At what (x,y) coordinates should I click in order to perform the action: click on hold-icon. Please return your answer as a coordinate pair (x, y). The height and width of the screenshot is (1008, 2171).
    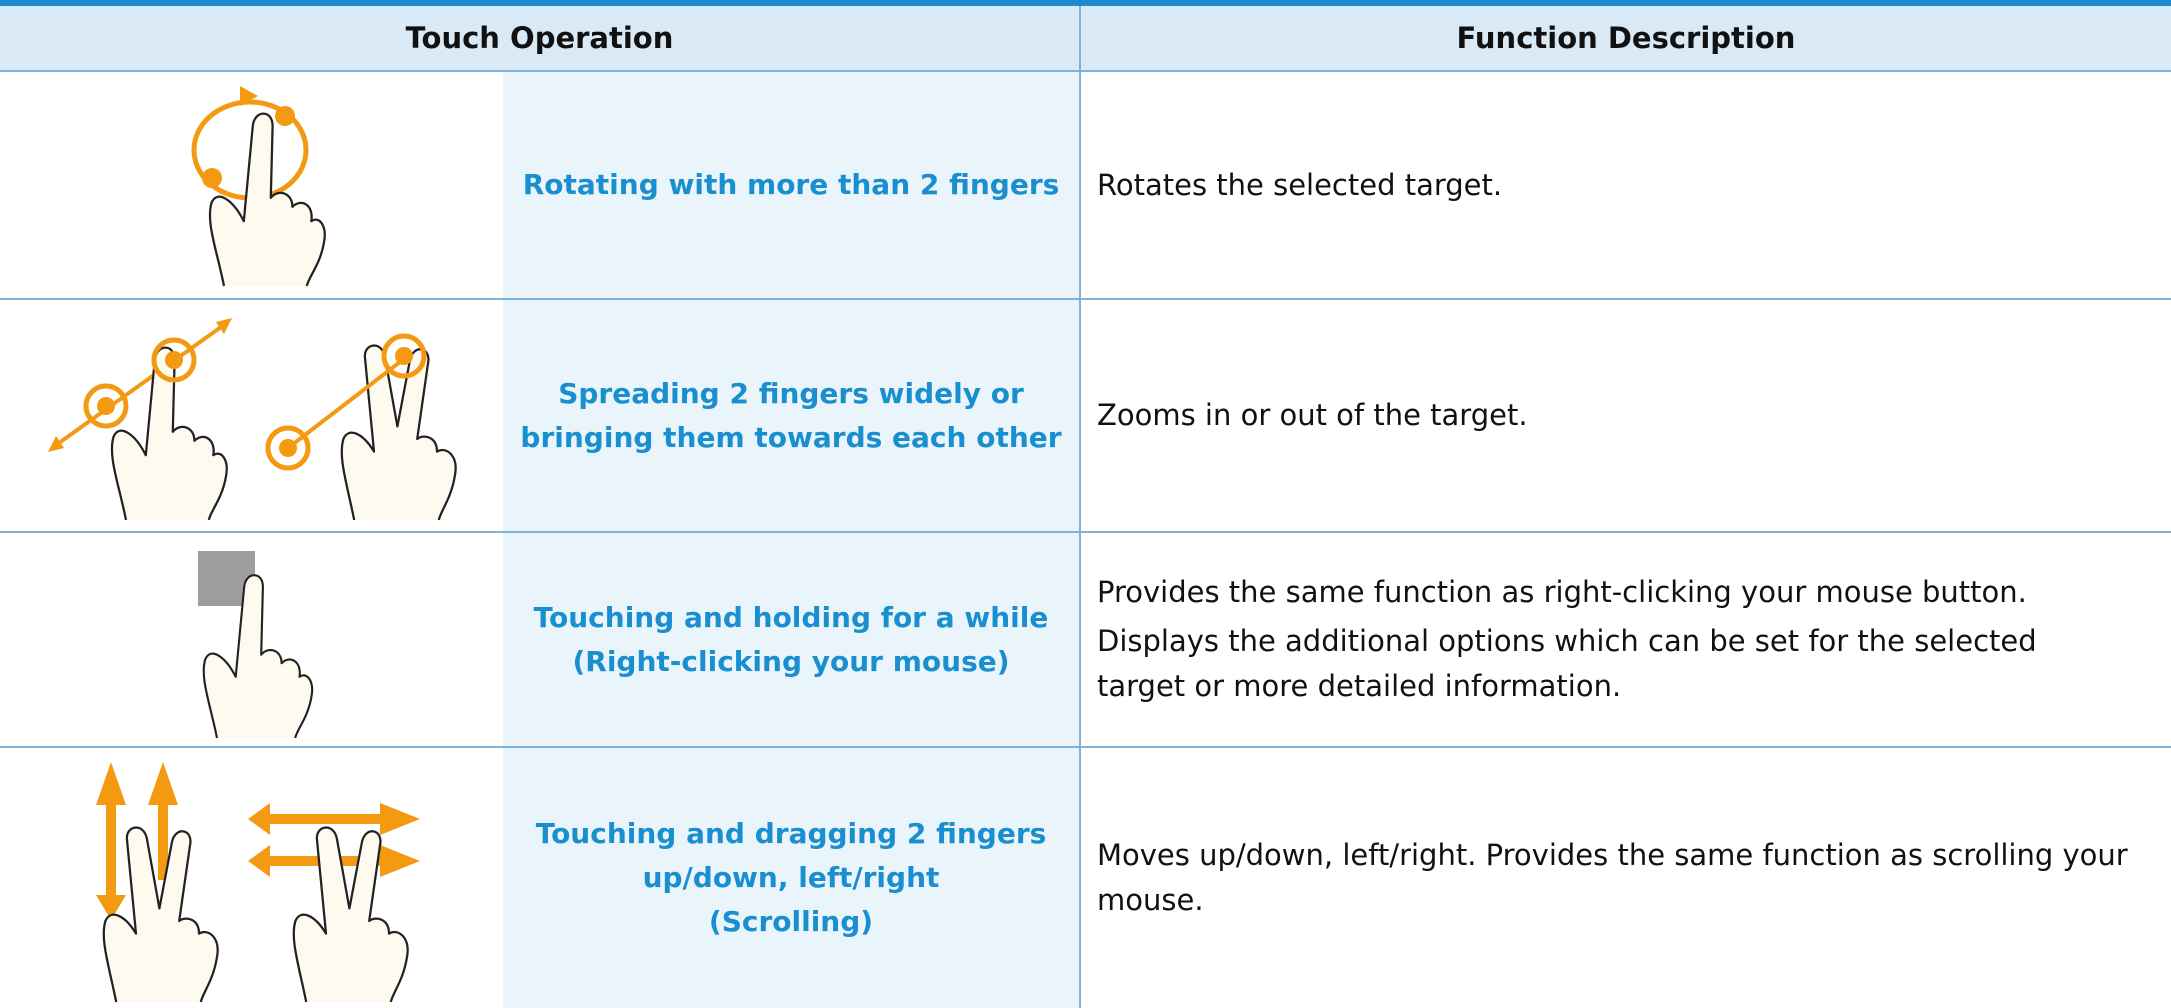
    Looking at the image, I should click on (256, 645).